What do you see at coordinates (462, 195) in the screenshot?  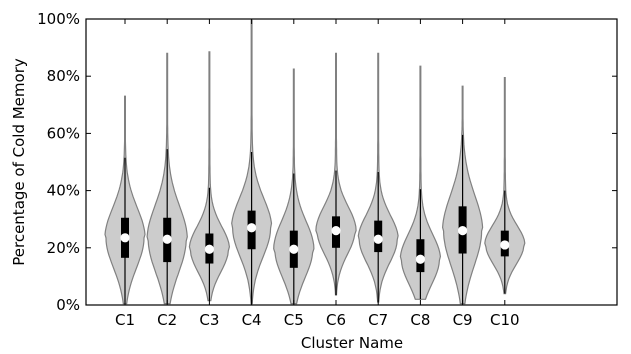 I see `violin-C9` at bounding box center [462, 195].